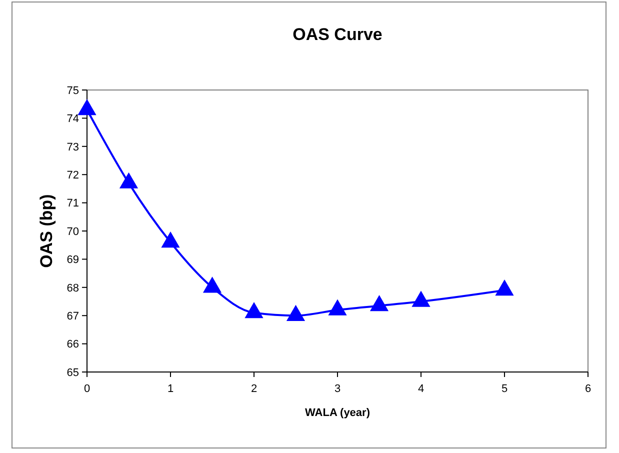 The image size is (619, 453). What do you see at coordinates (72, 204) in the screenshot?
I see `y-tick-label: 71` at bounding box center [72, 204].